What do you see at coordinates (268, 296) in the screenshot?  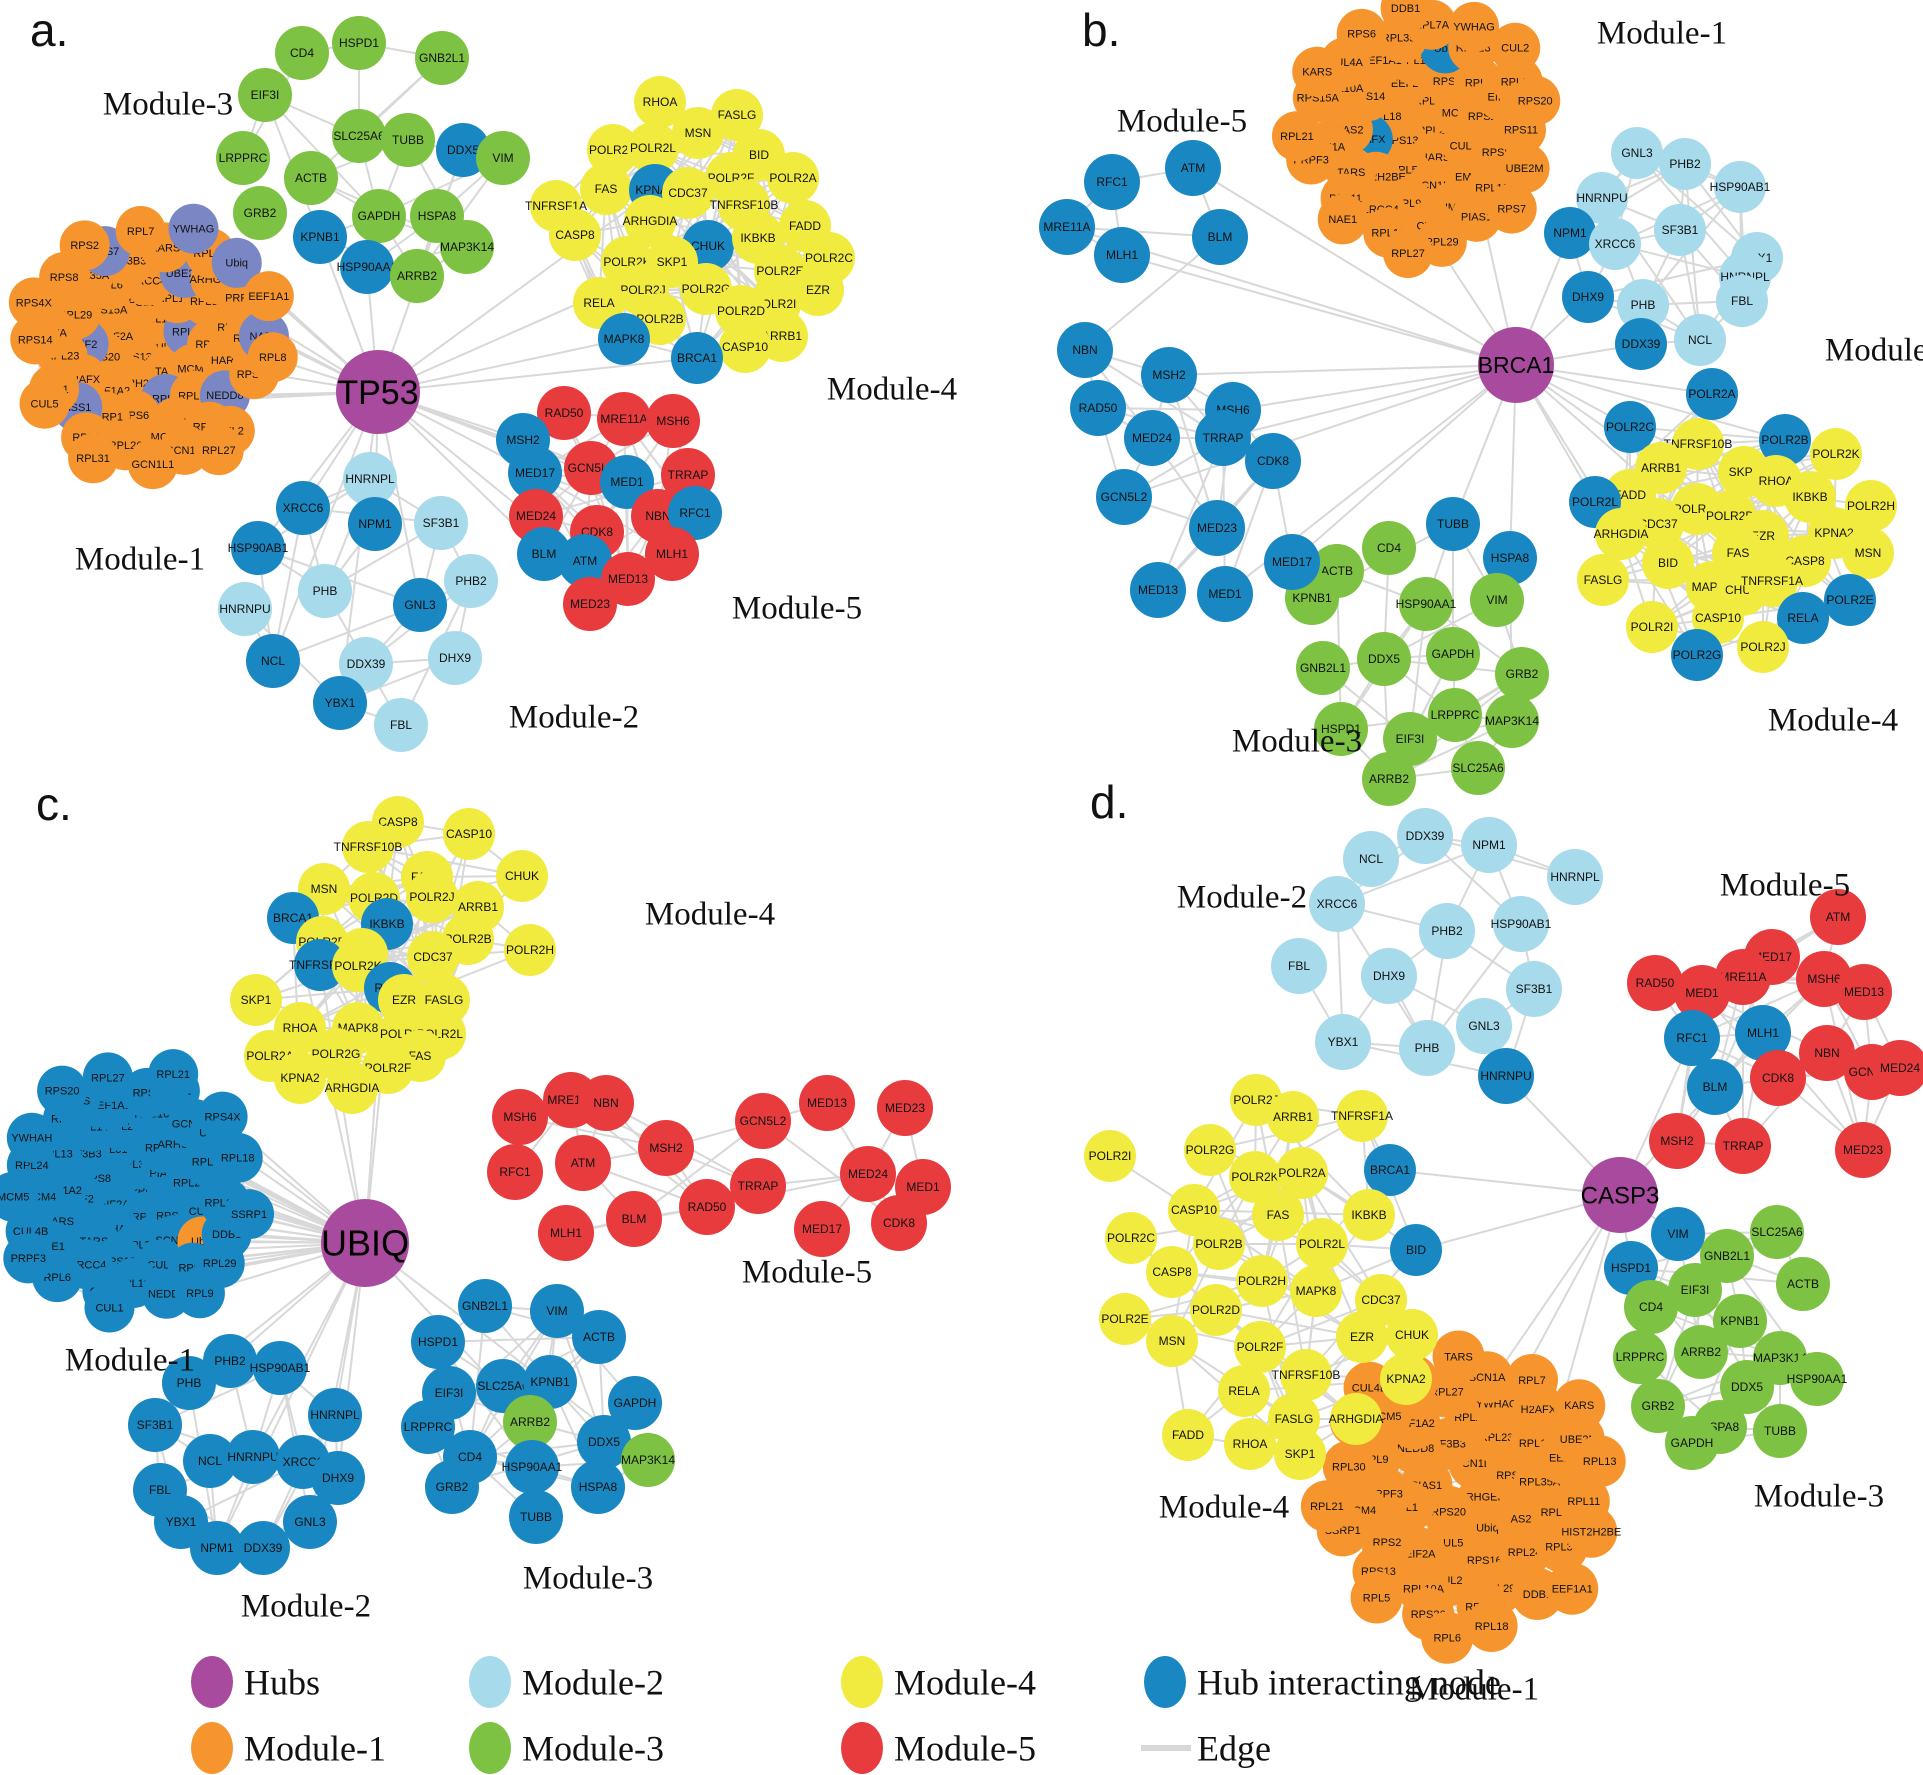 I see `node-EEF1A1` at bounding box center [268, 296].